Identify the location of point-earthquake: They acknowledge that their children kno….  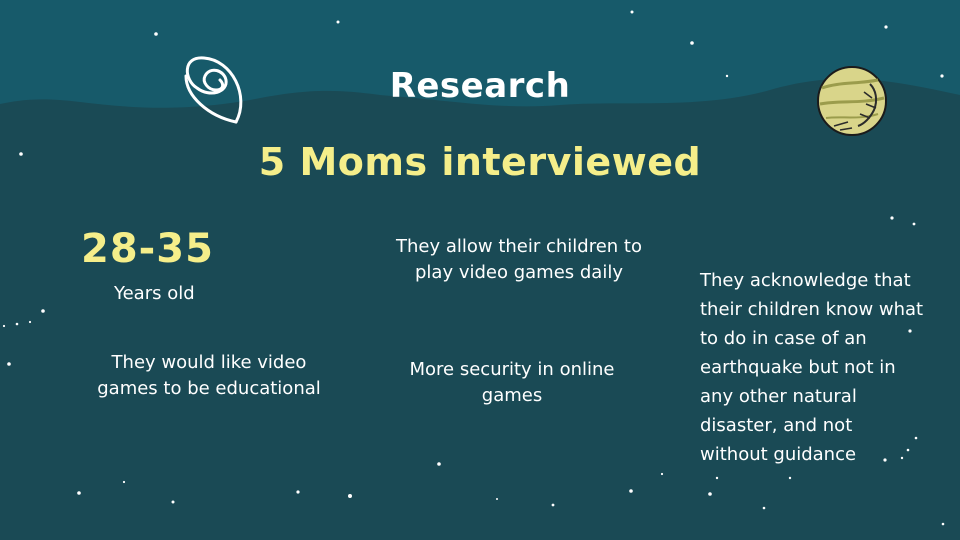
(812, 367).